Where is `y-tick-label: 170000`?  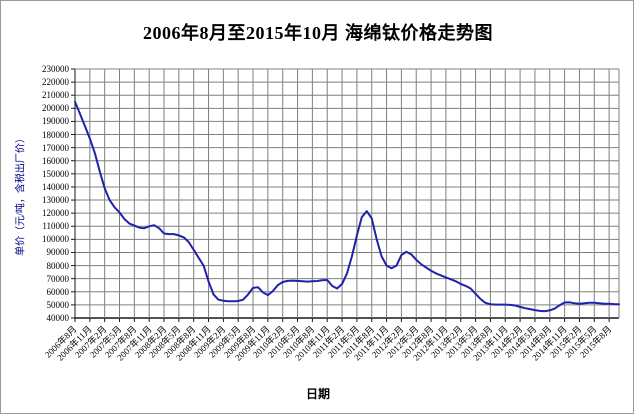
y-tick-label: 170000 is located at coordinates (55, 147).